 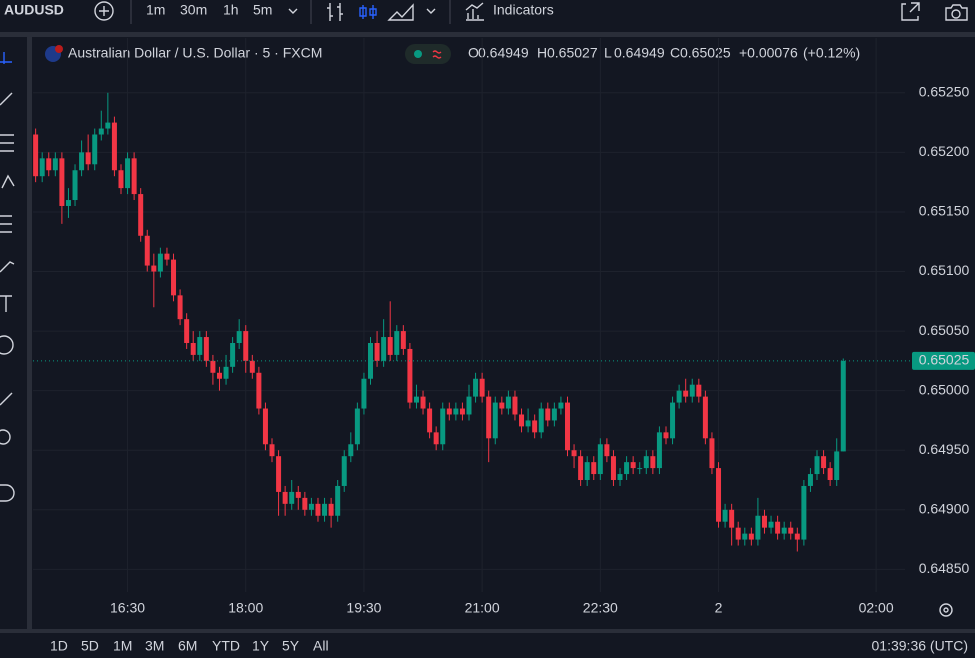 What do you see at coordinates (291, 646) in the screenshot?
I see `range-button: 5Y` at bounding box center [291, 646].